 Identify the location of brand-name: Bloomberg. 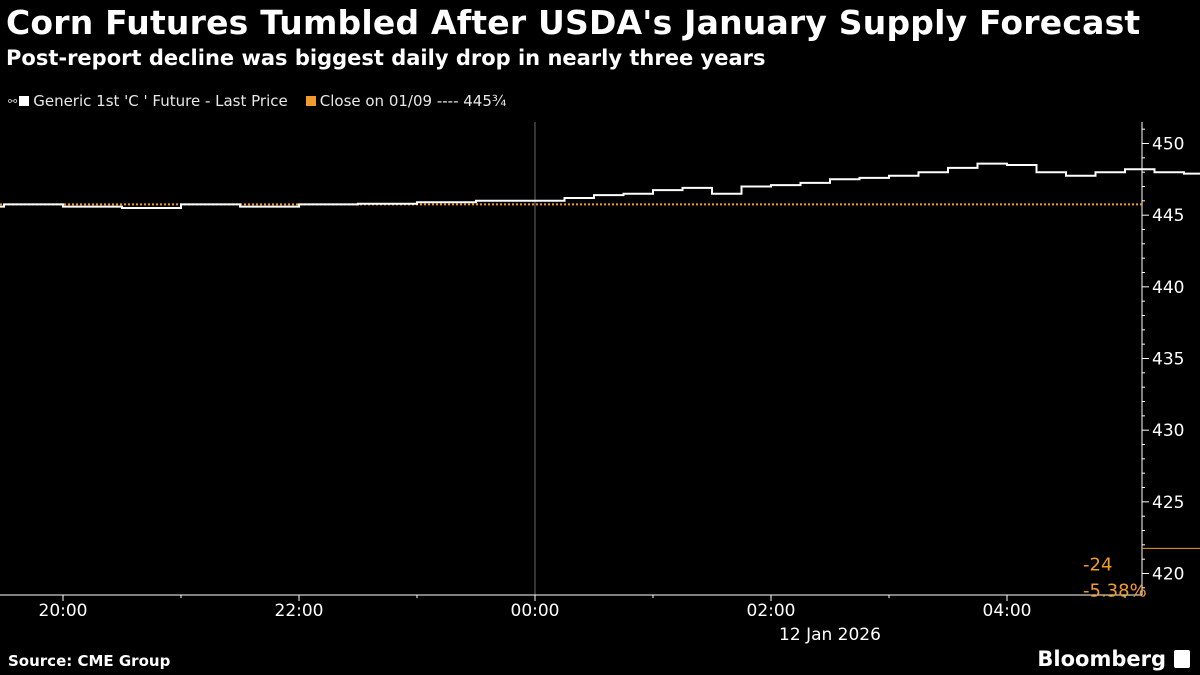
(1101, 659).